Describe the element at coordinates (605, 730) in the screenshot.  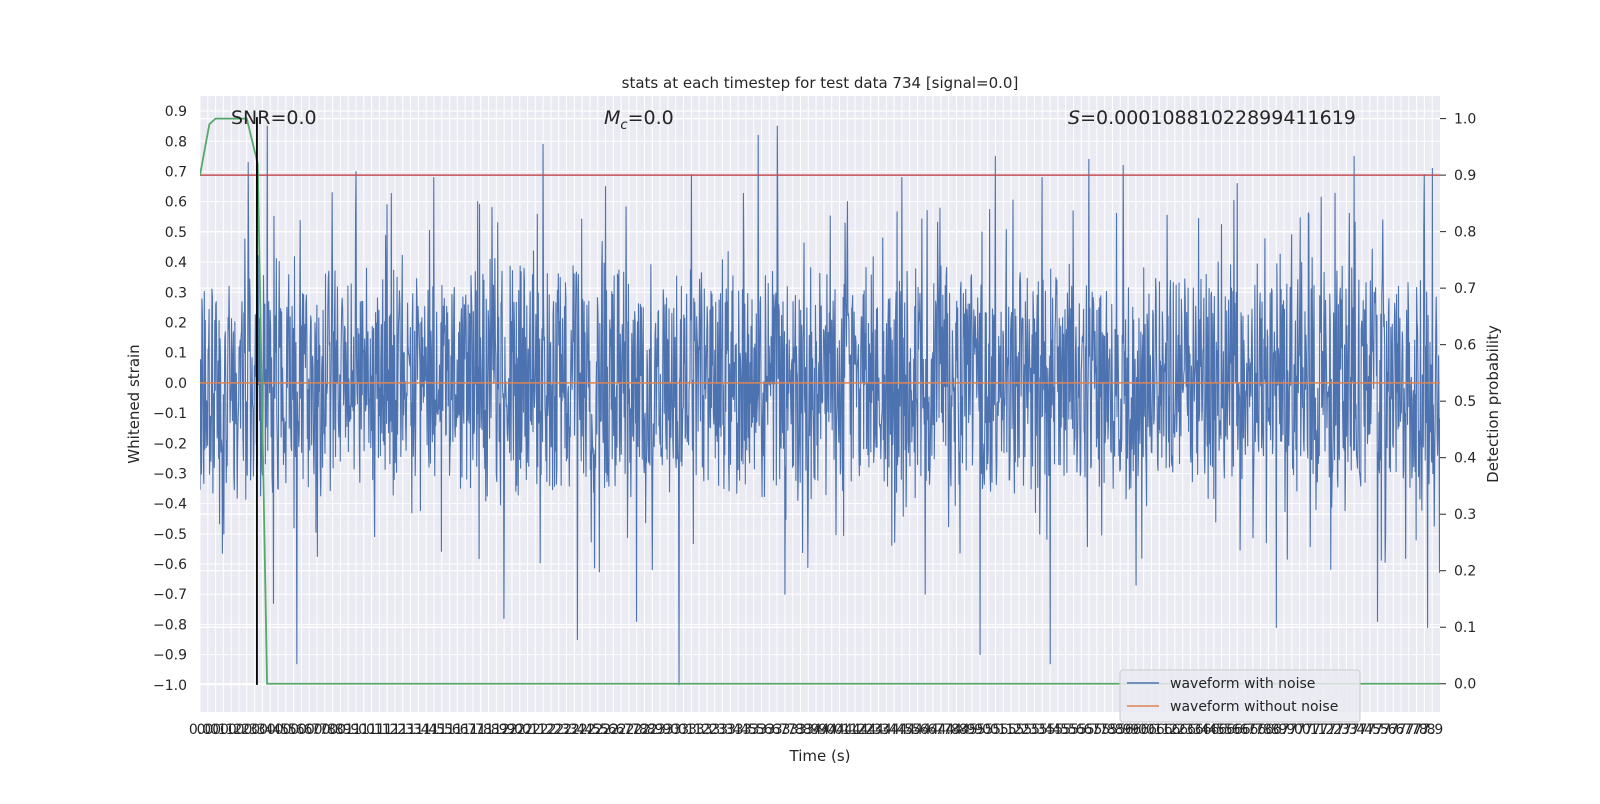
I see `x-tick-label: 2.6` at that location.